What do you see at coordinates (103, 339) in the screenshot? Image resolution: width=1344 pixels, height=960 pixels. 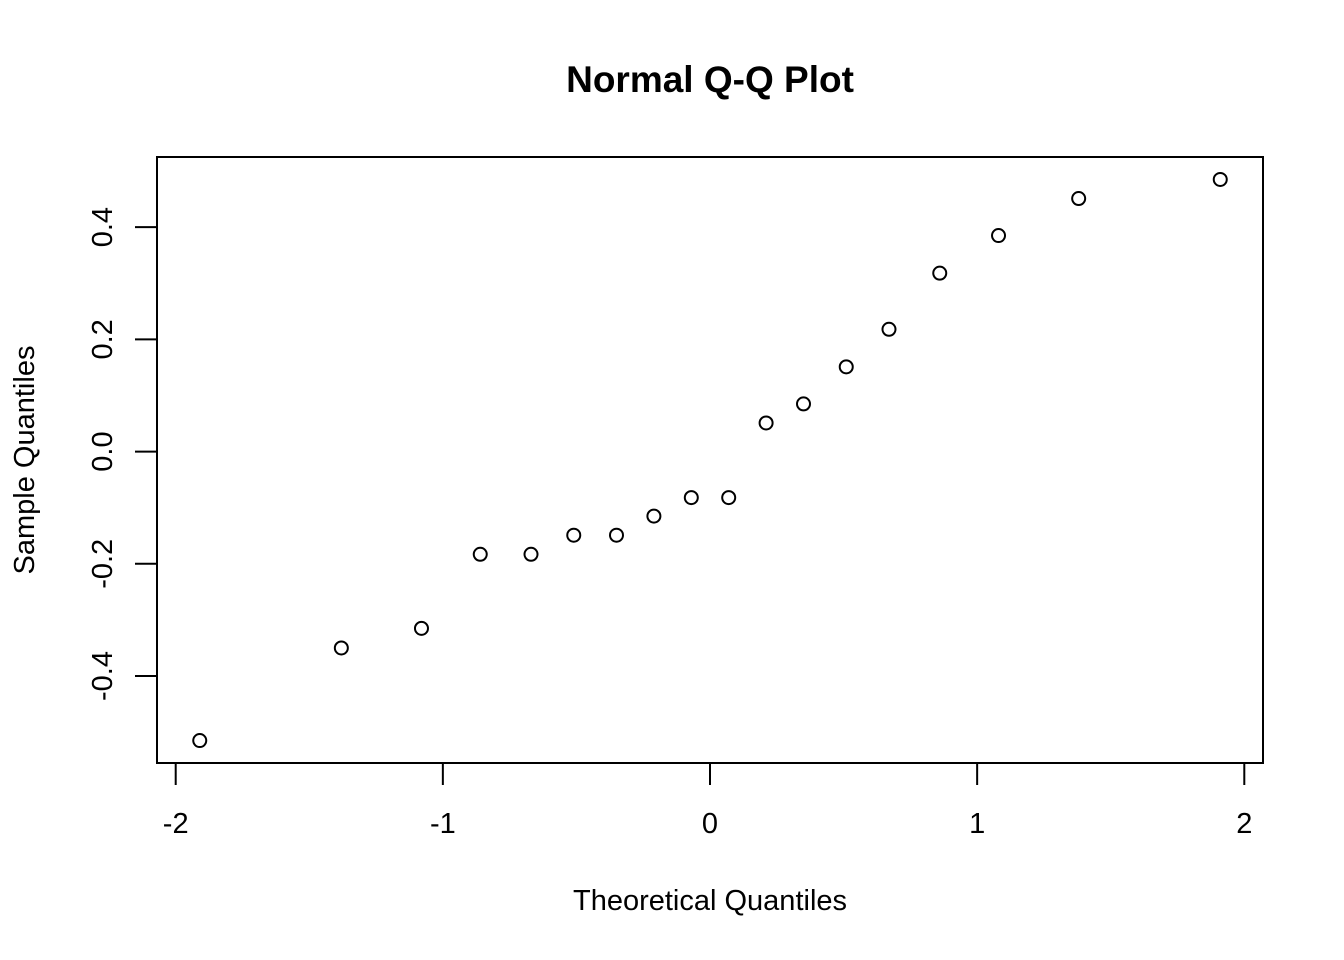 I see `y-tick-label: 0.2` at bounding box center [103, 339].